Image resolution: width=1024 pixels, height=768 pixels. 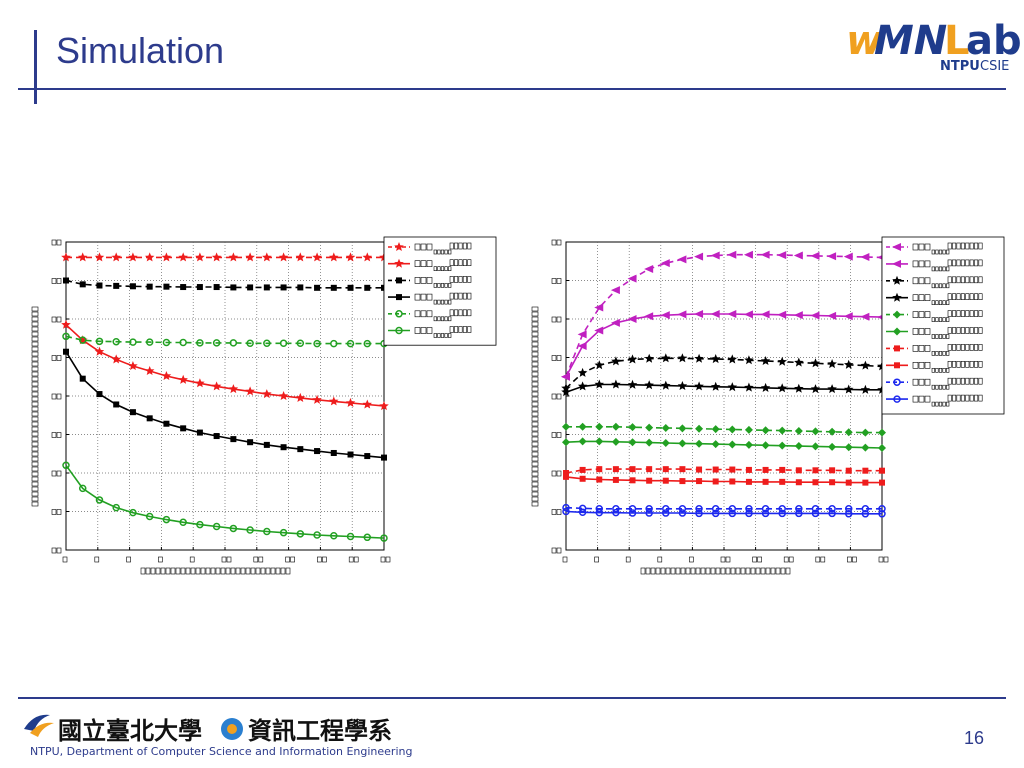 What do you see at coordinates (732, 481) in the screenshot?
I see `series-8-point` at bounding box center [732, 481].